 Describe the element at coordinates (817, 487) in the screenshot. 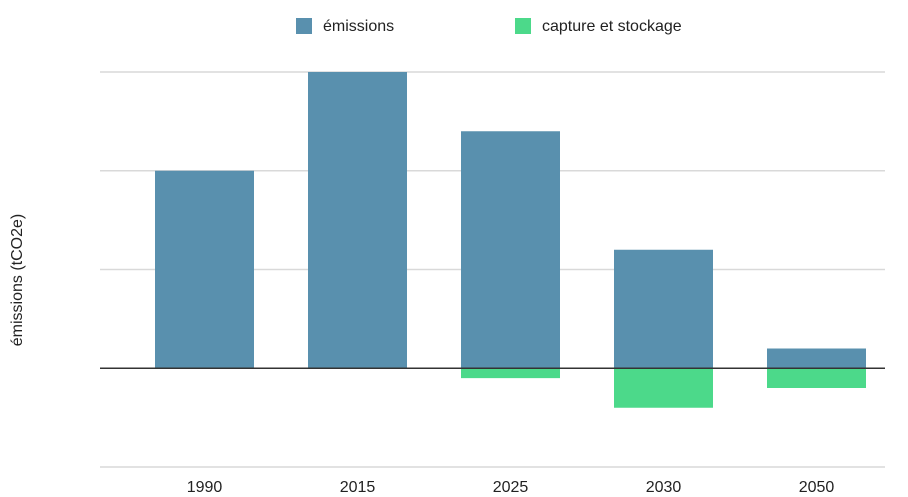

I see `x-tick-label: 2050` at that location.